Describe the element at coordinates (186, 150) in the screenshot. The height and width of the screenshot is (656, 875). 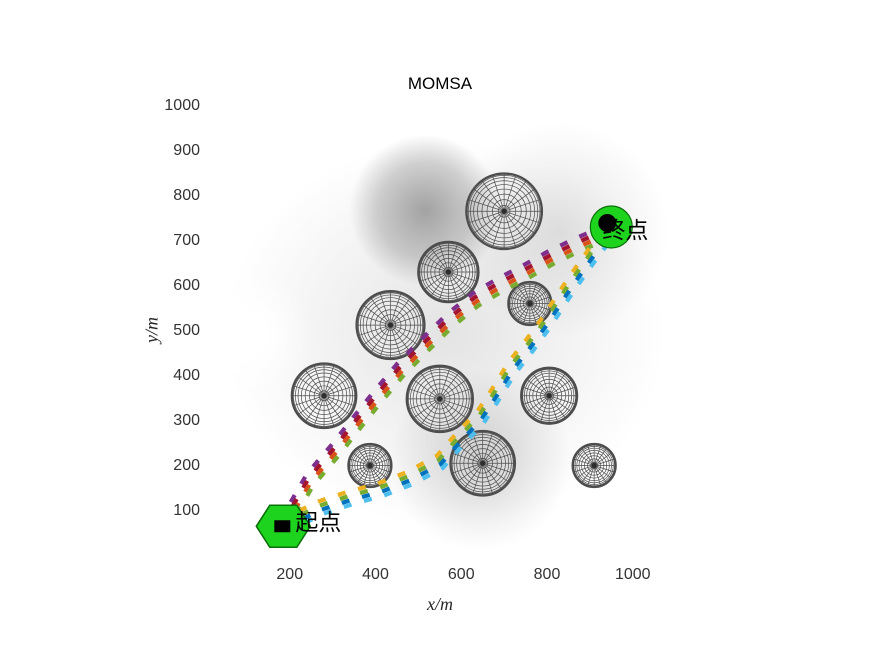
I see `y-tick-label: 900` at that location.